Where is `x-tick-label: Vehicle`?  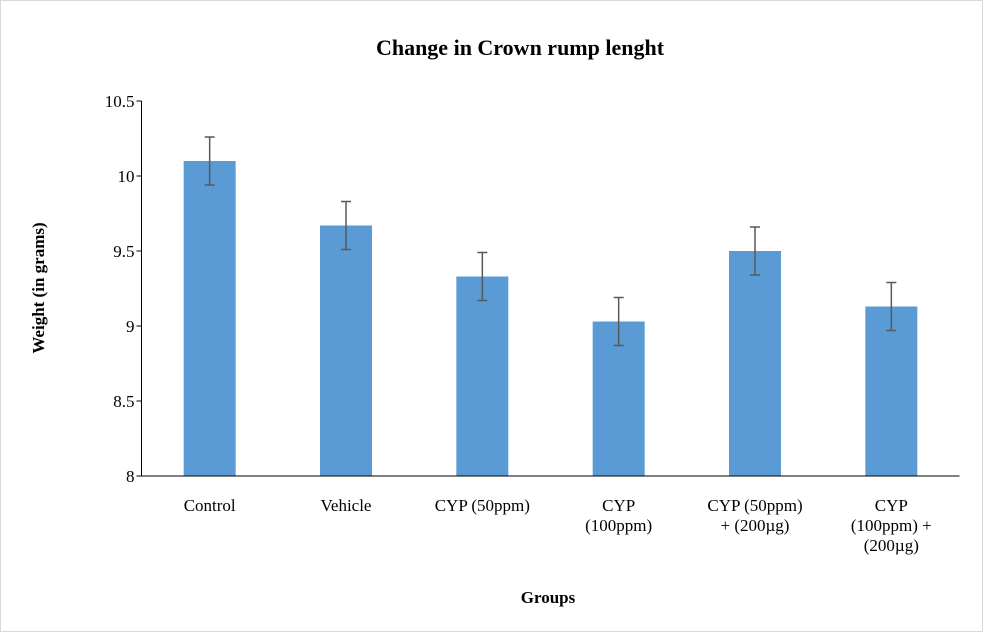 x-tick-label: Vehicle is located at coordinates (346, 505).